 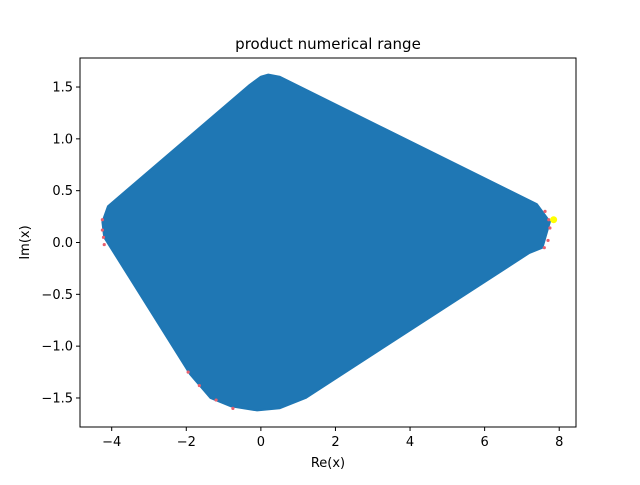 What do you see at coordinates (57, 398) in the screenshot?
I see `y-tick-label-0: −1.5` at bounding box center [57, 398].